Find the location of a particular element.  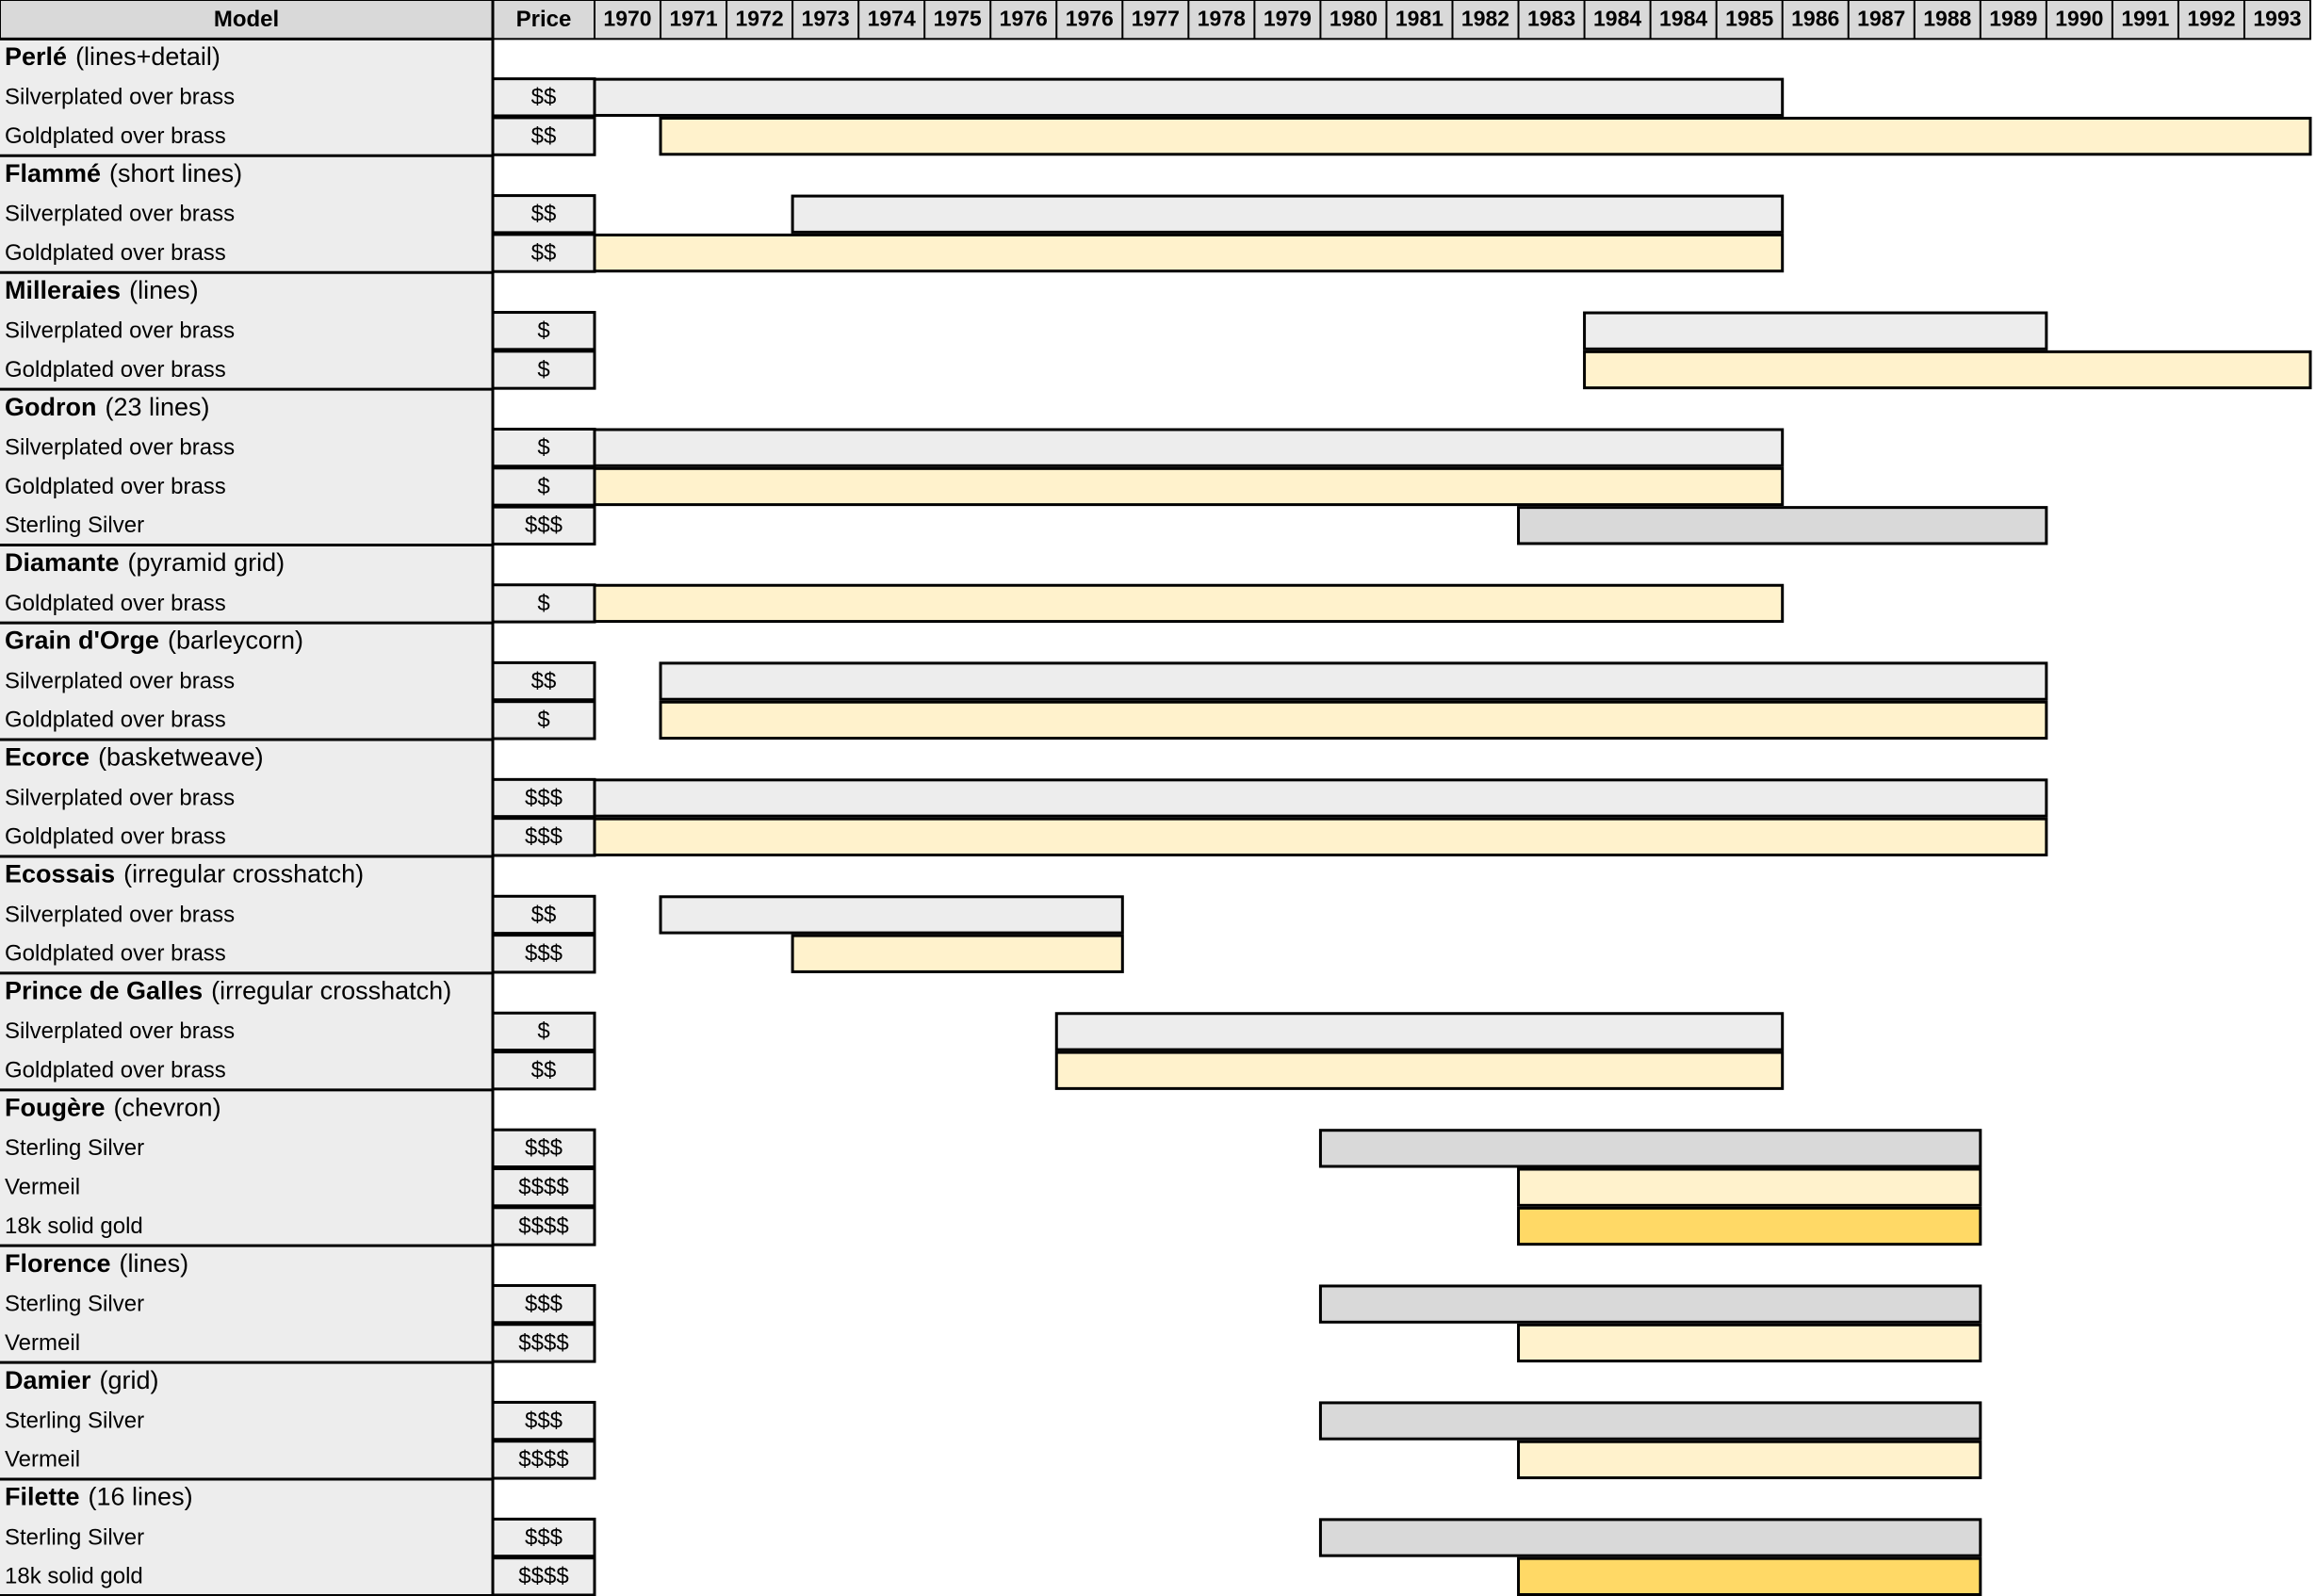

year-label: 1993 is located at coordinates (2277, 19).